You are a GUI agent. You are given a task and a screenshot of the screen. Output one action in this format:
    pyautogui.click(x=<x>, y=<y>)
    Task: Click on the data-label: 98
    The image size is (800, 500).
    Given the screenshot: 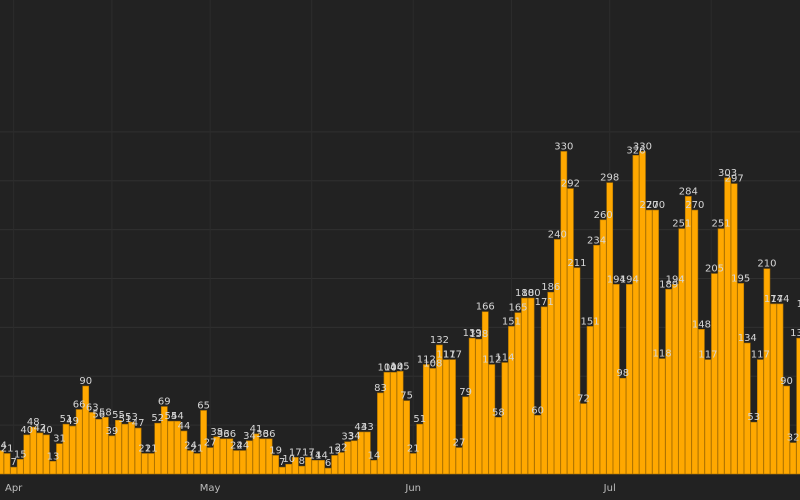 What is the action you would take?
    pyautogui.click(x=622, y=373)
    